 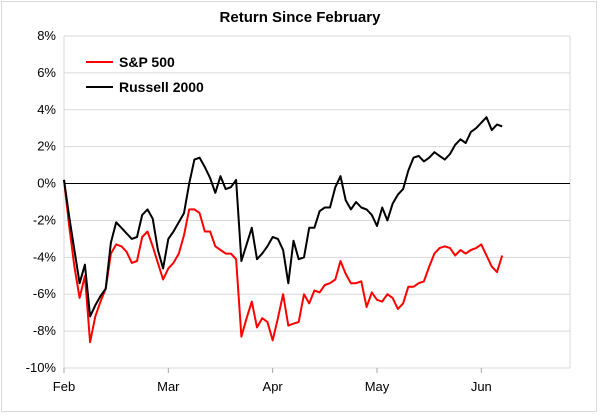 What do you see at coordinates (46, 109) in the screenshot?
I see `y-tick-label: 4%` at bounding box center [46, 109].